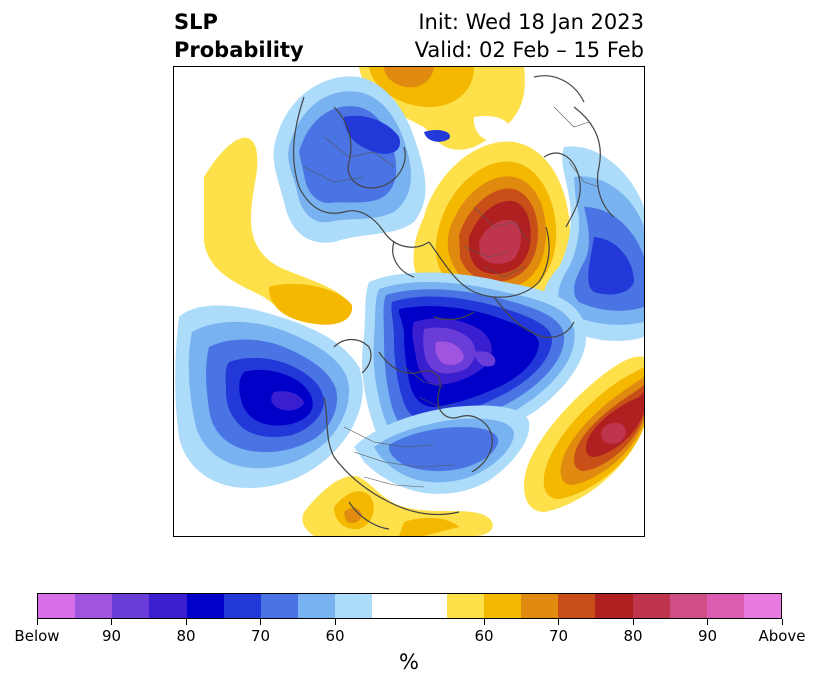  Describe the element at coordinates (269, 396) in the screenshot. I see `below-normal-north-pacific` at that location.